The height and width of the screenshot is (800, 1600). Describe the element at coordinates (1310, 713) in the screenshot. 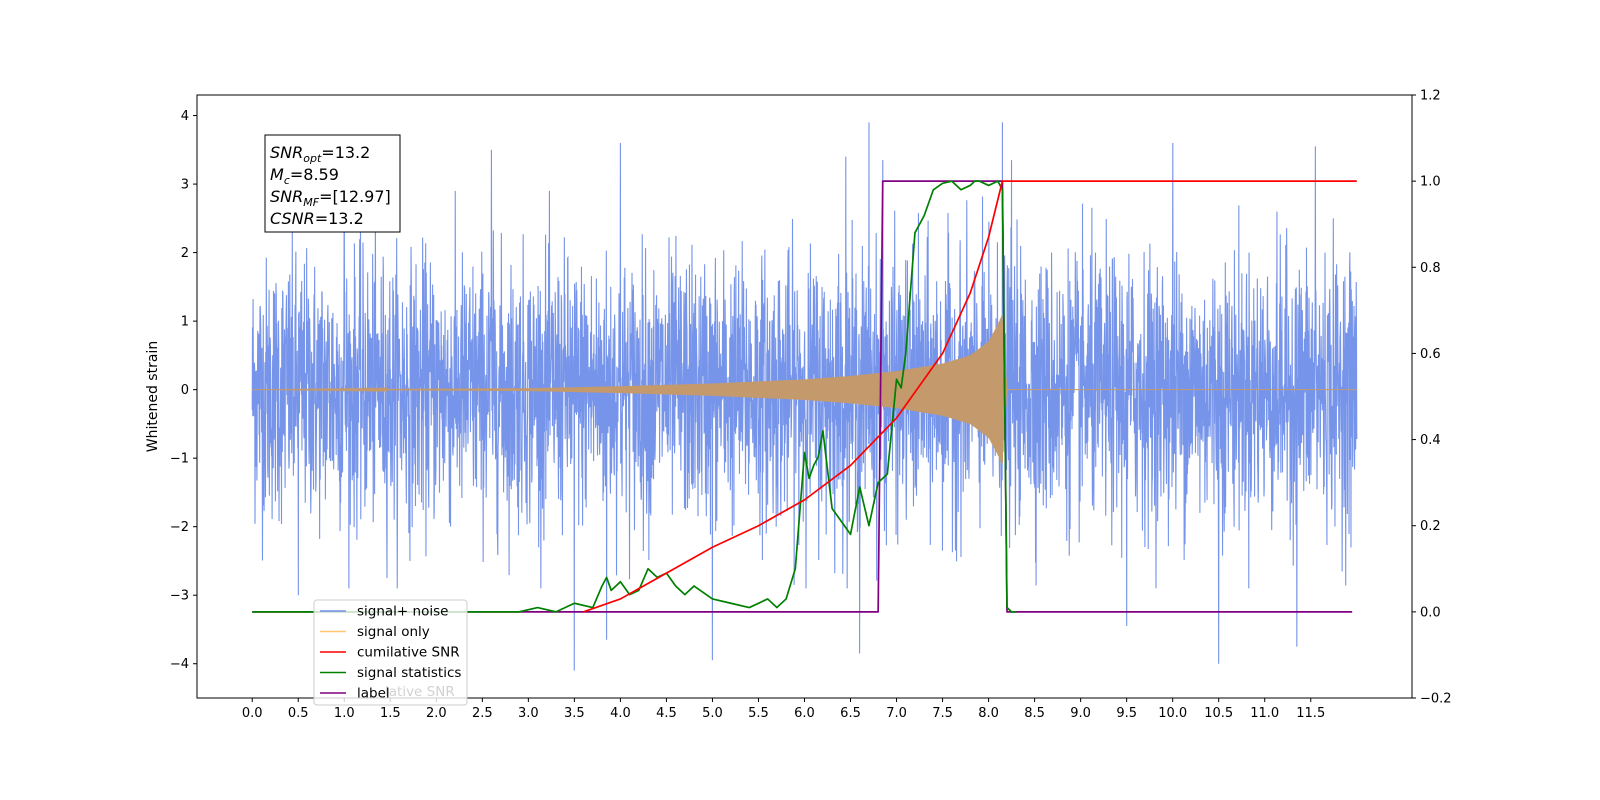

I see `x-tick-label: 11.5` at that location.